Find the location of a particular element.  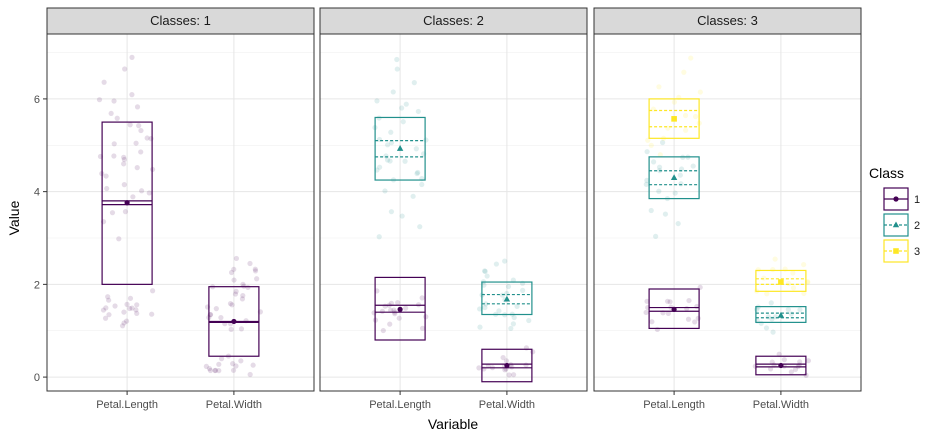

y-axis: 0 2 4 6 is located at coordinates (40, 239).